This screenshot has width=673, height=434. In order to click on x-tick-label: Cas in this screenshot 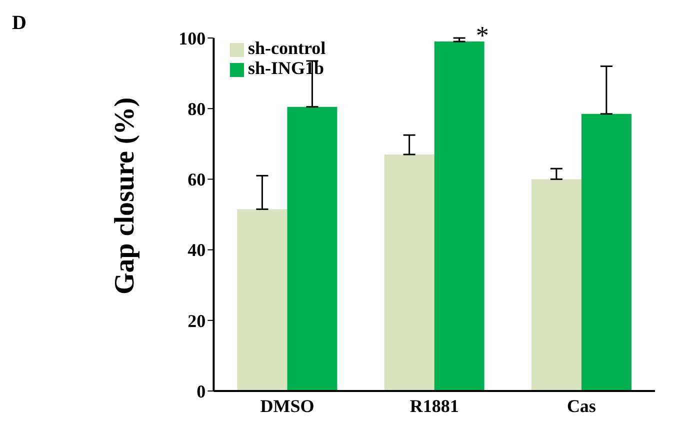, I will do `click(581, 406)`.